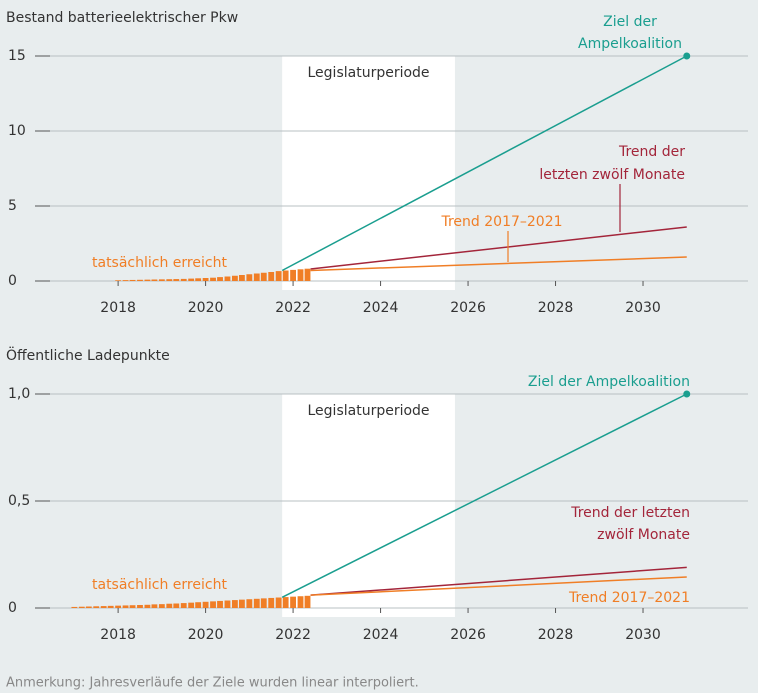 This screenshot has width=758, height=693. Describe the element at coordinates (17, 56) in the screenshot. I see `y-tick-label: 15` at that location.